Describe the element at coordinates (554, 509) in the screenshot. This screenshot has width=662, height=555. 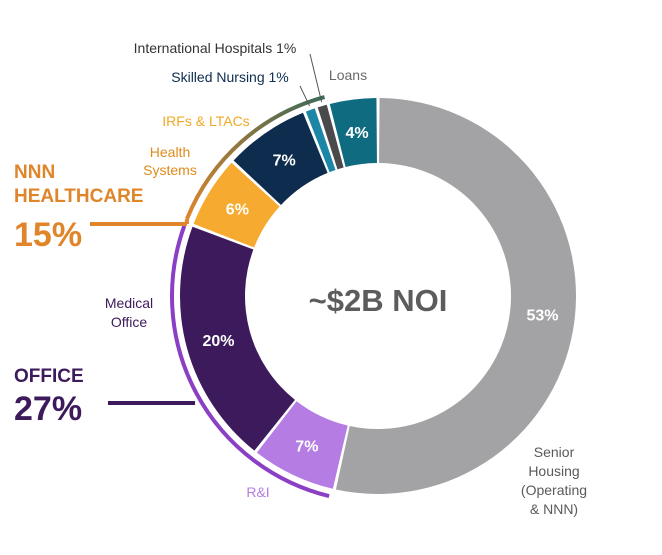
I see `slice-label-senior-housing-operating-nnn-line-4: & NNN)` at that location.